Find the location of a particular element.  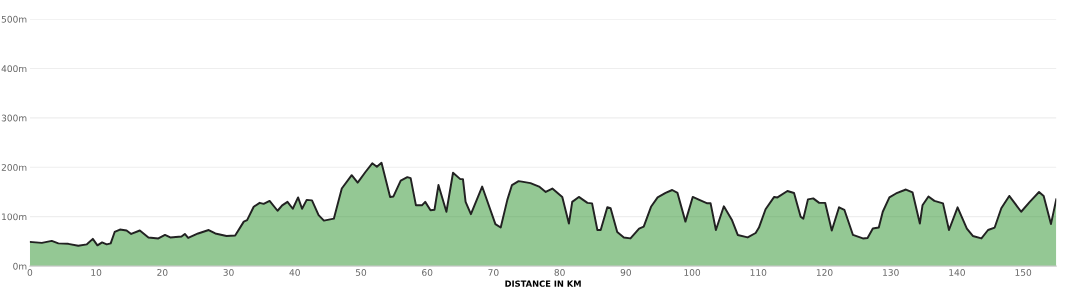

x-tick-label: 130 is located at coordinates (891, 272).